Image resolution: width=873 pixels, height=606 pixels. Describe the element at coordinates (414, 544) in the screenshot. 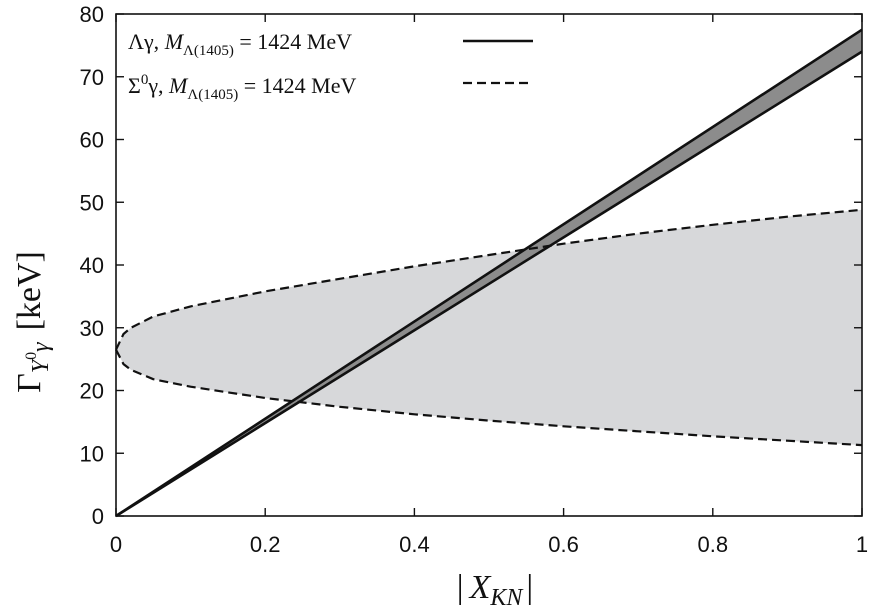

I see `x-tick-label: 0.4` at that location.